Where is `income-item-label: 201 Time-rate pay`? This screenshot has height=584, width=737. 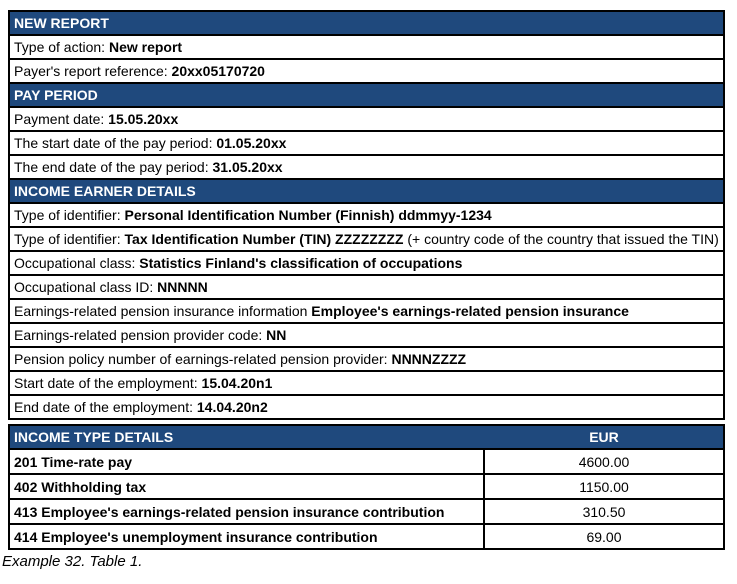
income-item-label: 201 Time-rate pay is located at coordinates (247, 461).